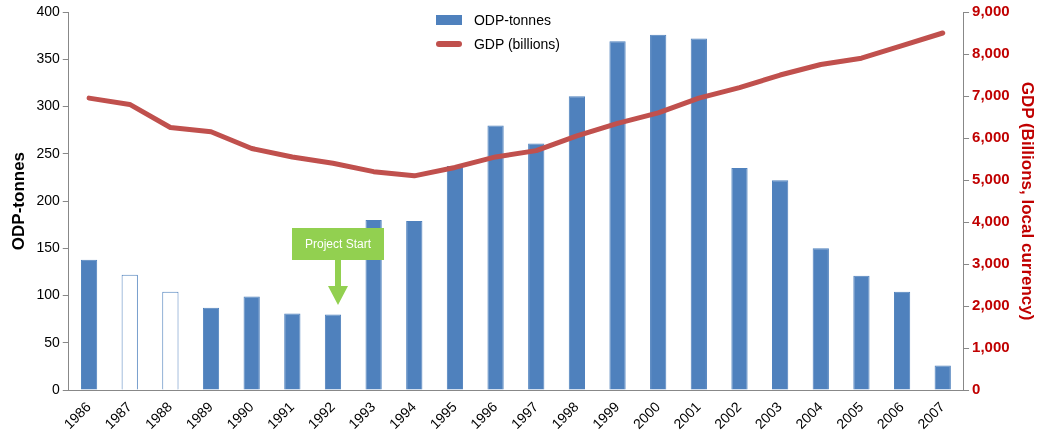 The image size is (1051, 436). Describe the element at coordinates (48, 247) in the screenshot. I see `y-tick-label: 150` at that location.